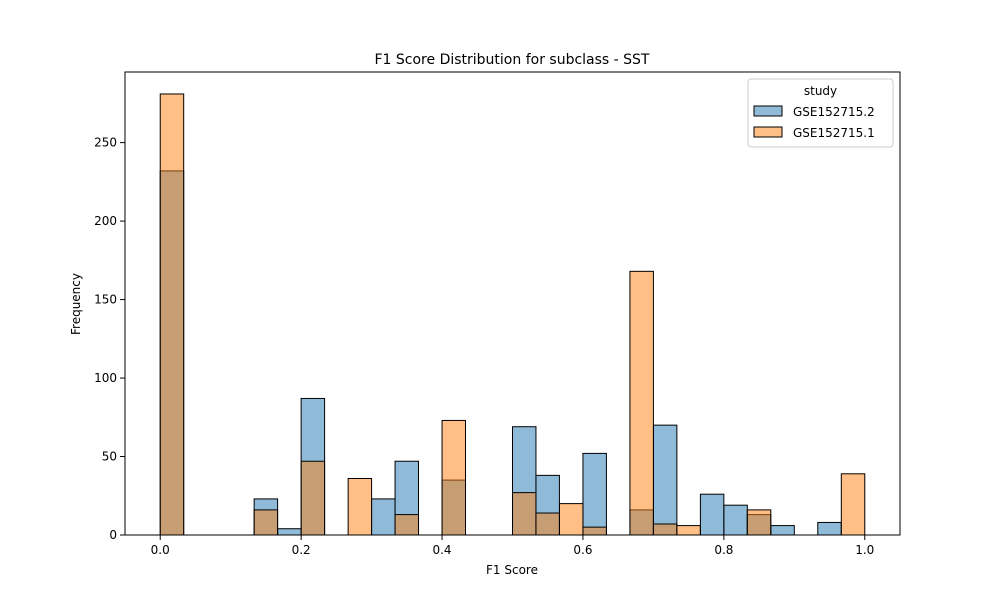 The height and width of the screenshot is (604, 1000). Describe the element at coordinates (105, 300) in the screenshot. I see `y-tick-label: 150` at that location.